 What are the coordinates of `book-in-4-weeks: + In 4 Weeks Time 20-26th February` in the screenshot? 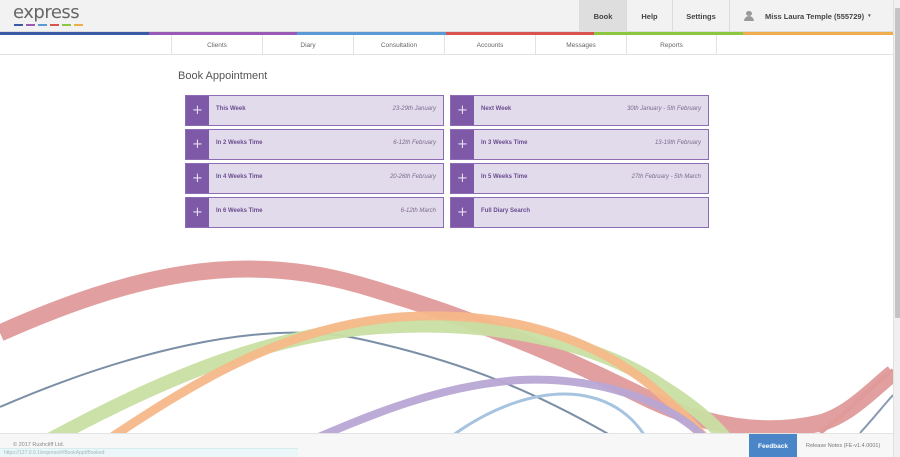 It's located at (314, 178).